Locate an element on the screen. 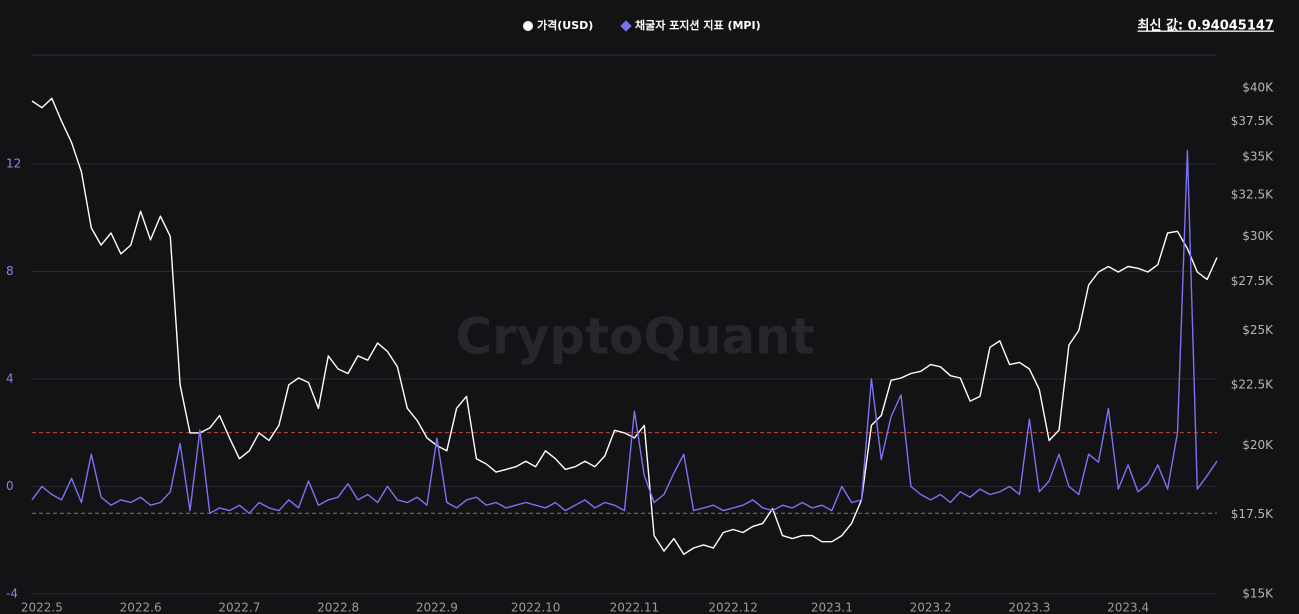 The width and height of the screenshot is (1299, 614). y2-tick-label: $40K is located at coordinates (1258, 87).